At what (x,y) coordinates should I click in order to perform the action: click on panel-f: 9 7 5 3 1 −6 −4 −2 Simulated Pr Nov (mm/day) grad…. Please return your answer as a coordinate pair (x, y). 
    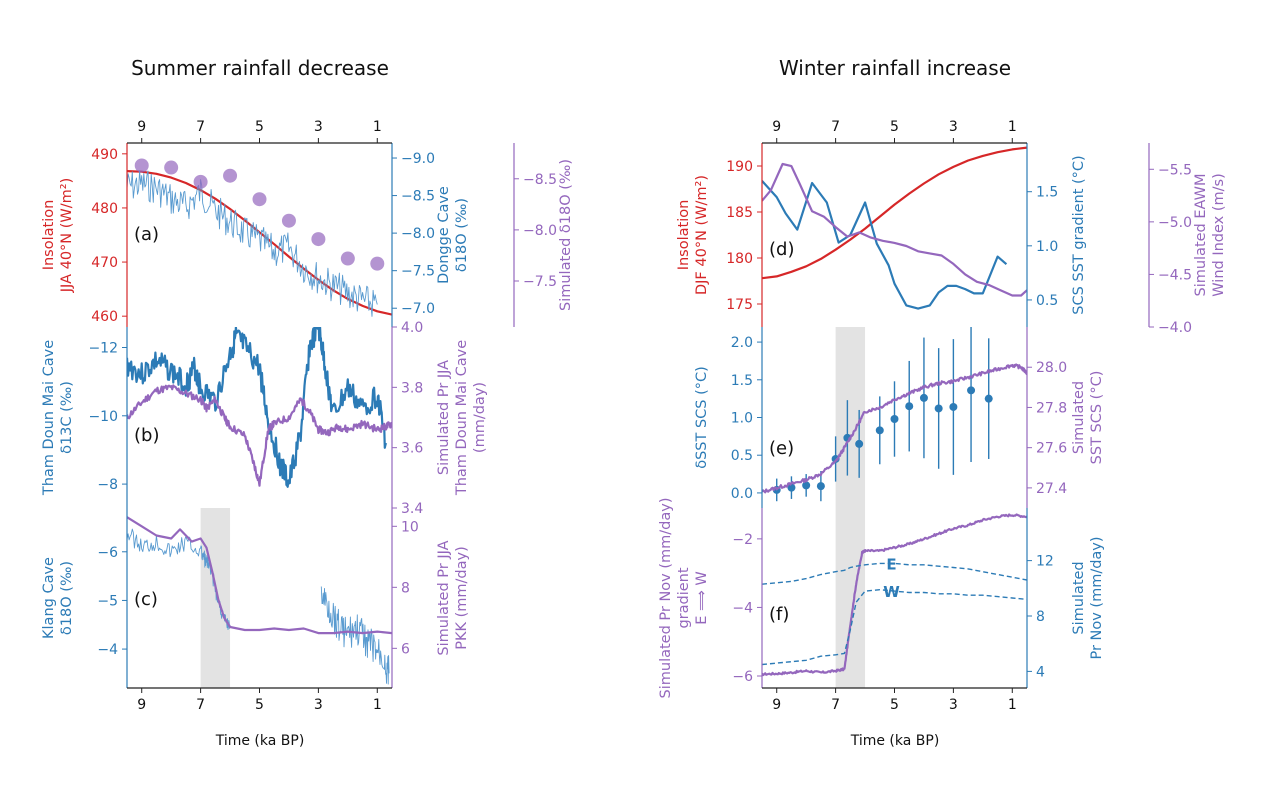
    Looking at the image, I should click on (881, 605).